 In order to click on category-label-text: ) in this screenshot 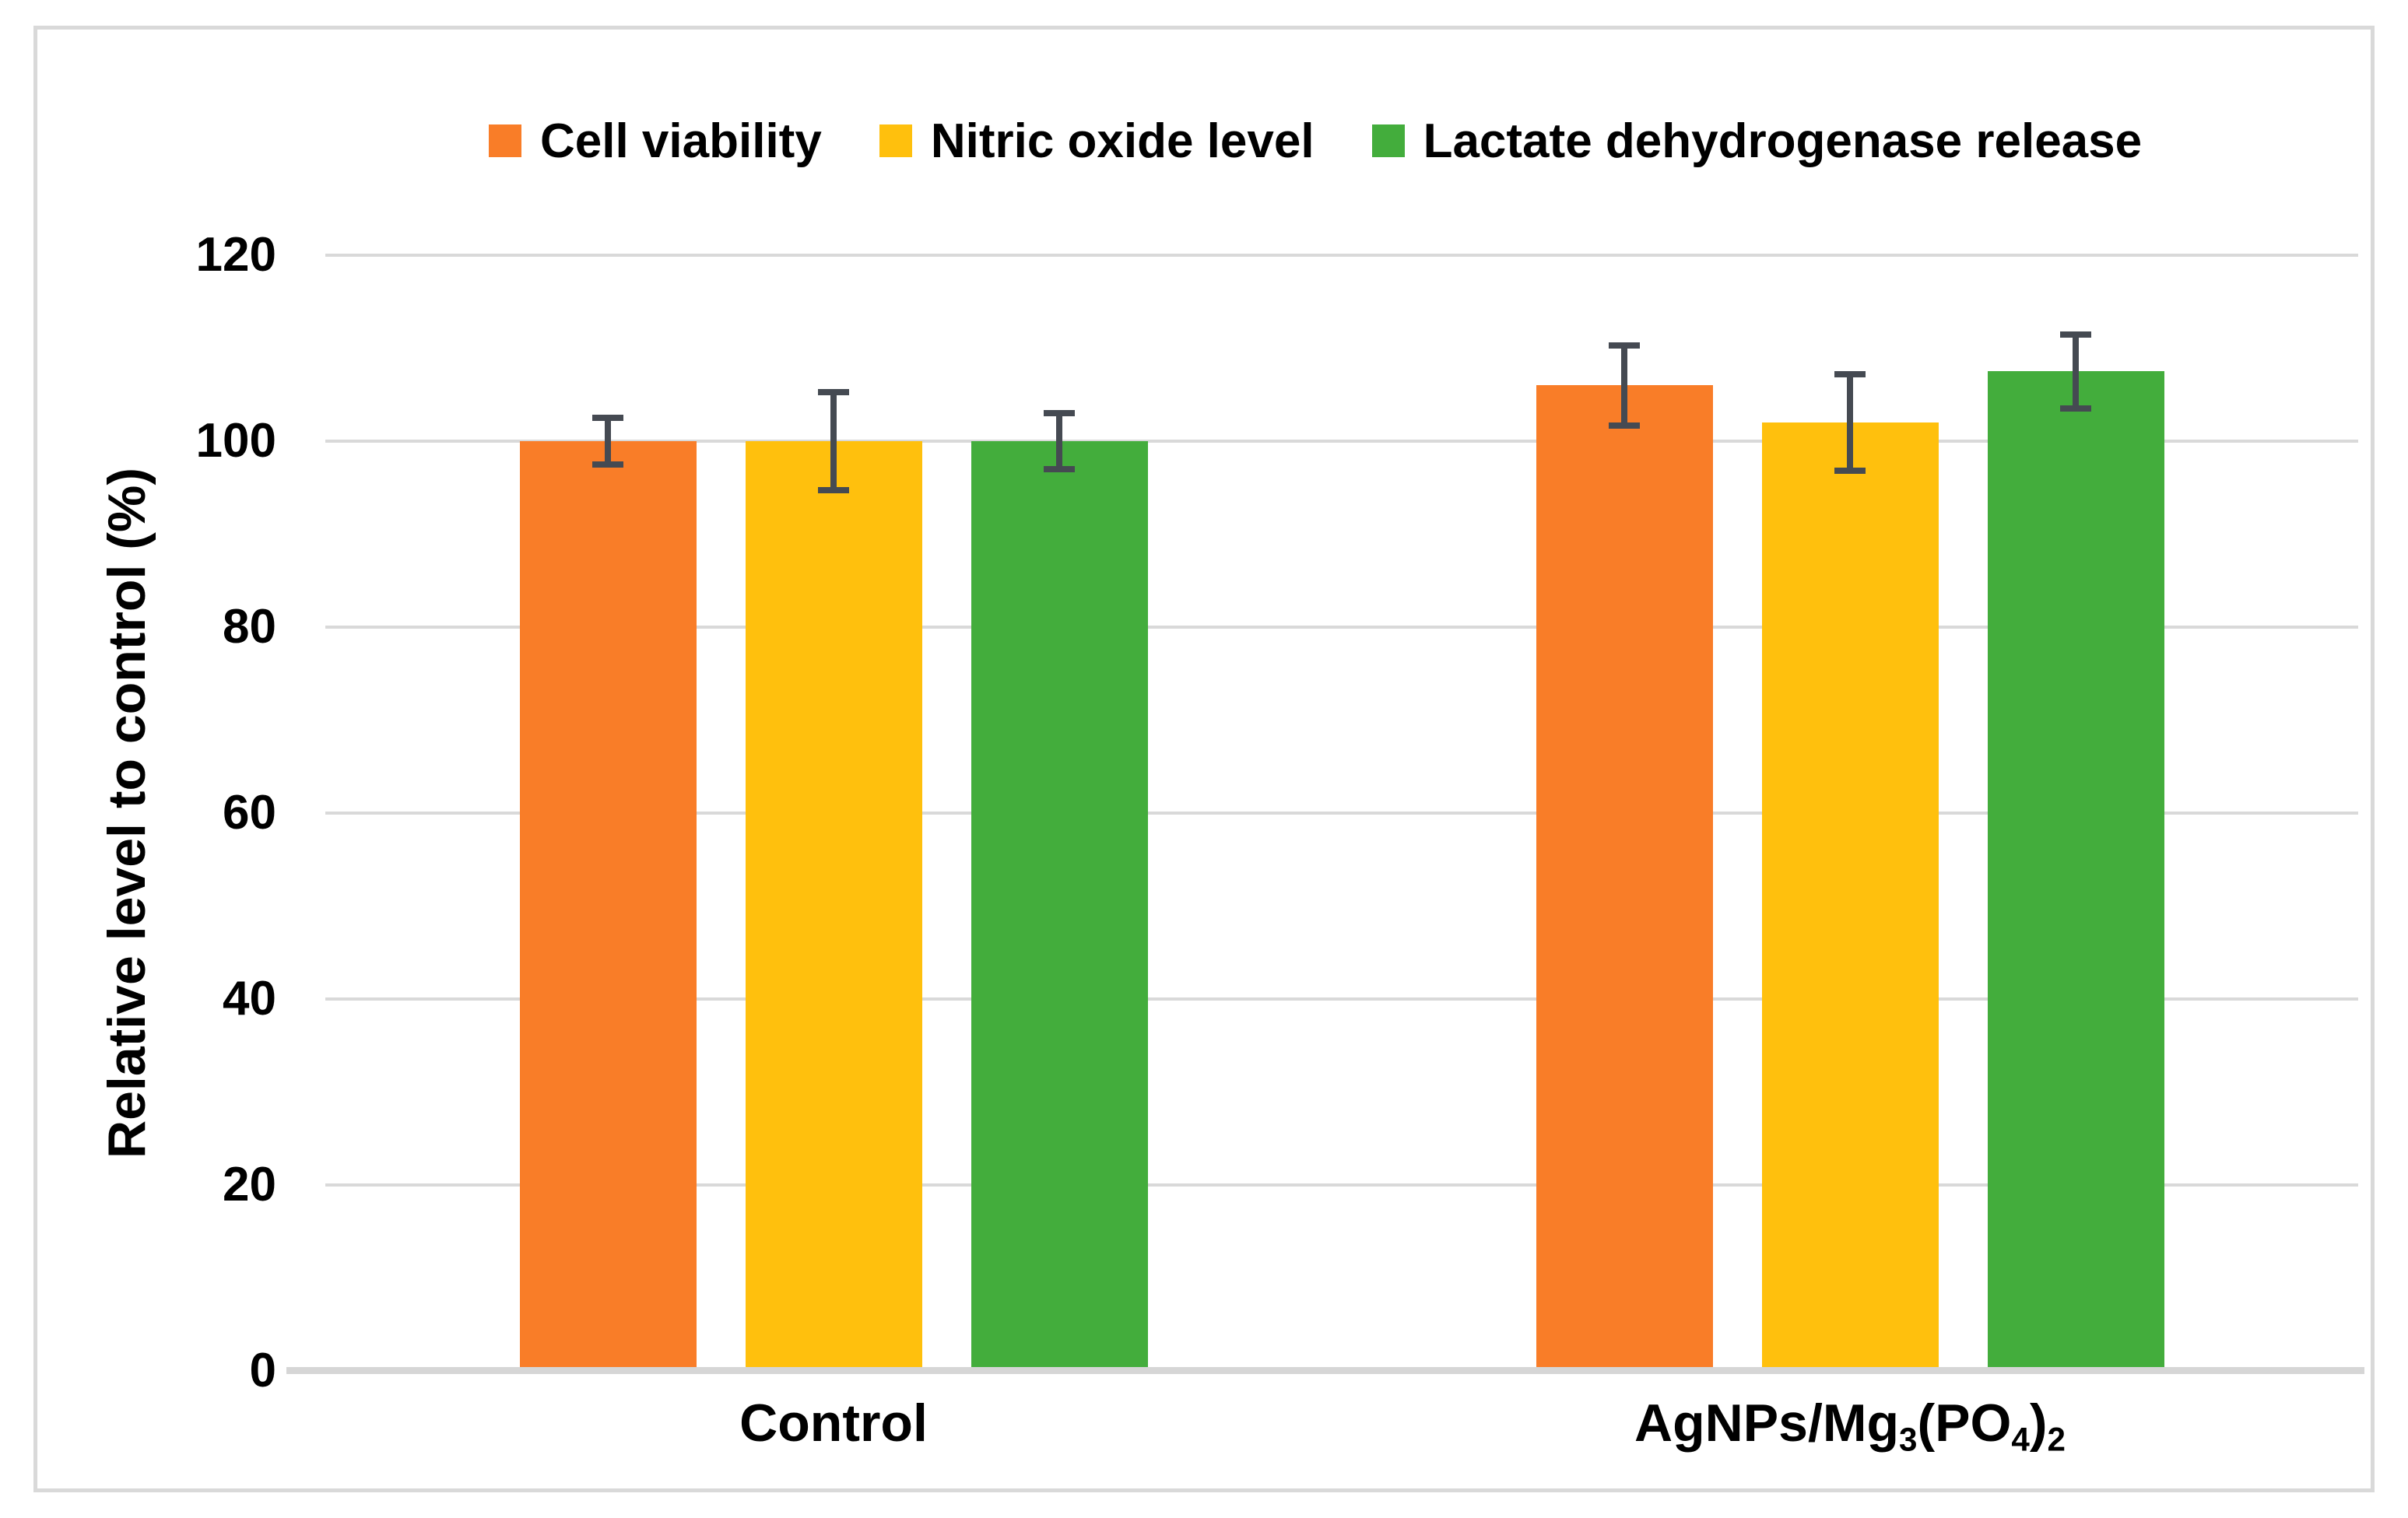, I will do `click(2038, 1423)`.